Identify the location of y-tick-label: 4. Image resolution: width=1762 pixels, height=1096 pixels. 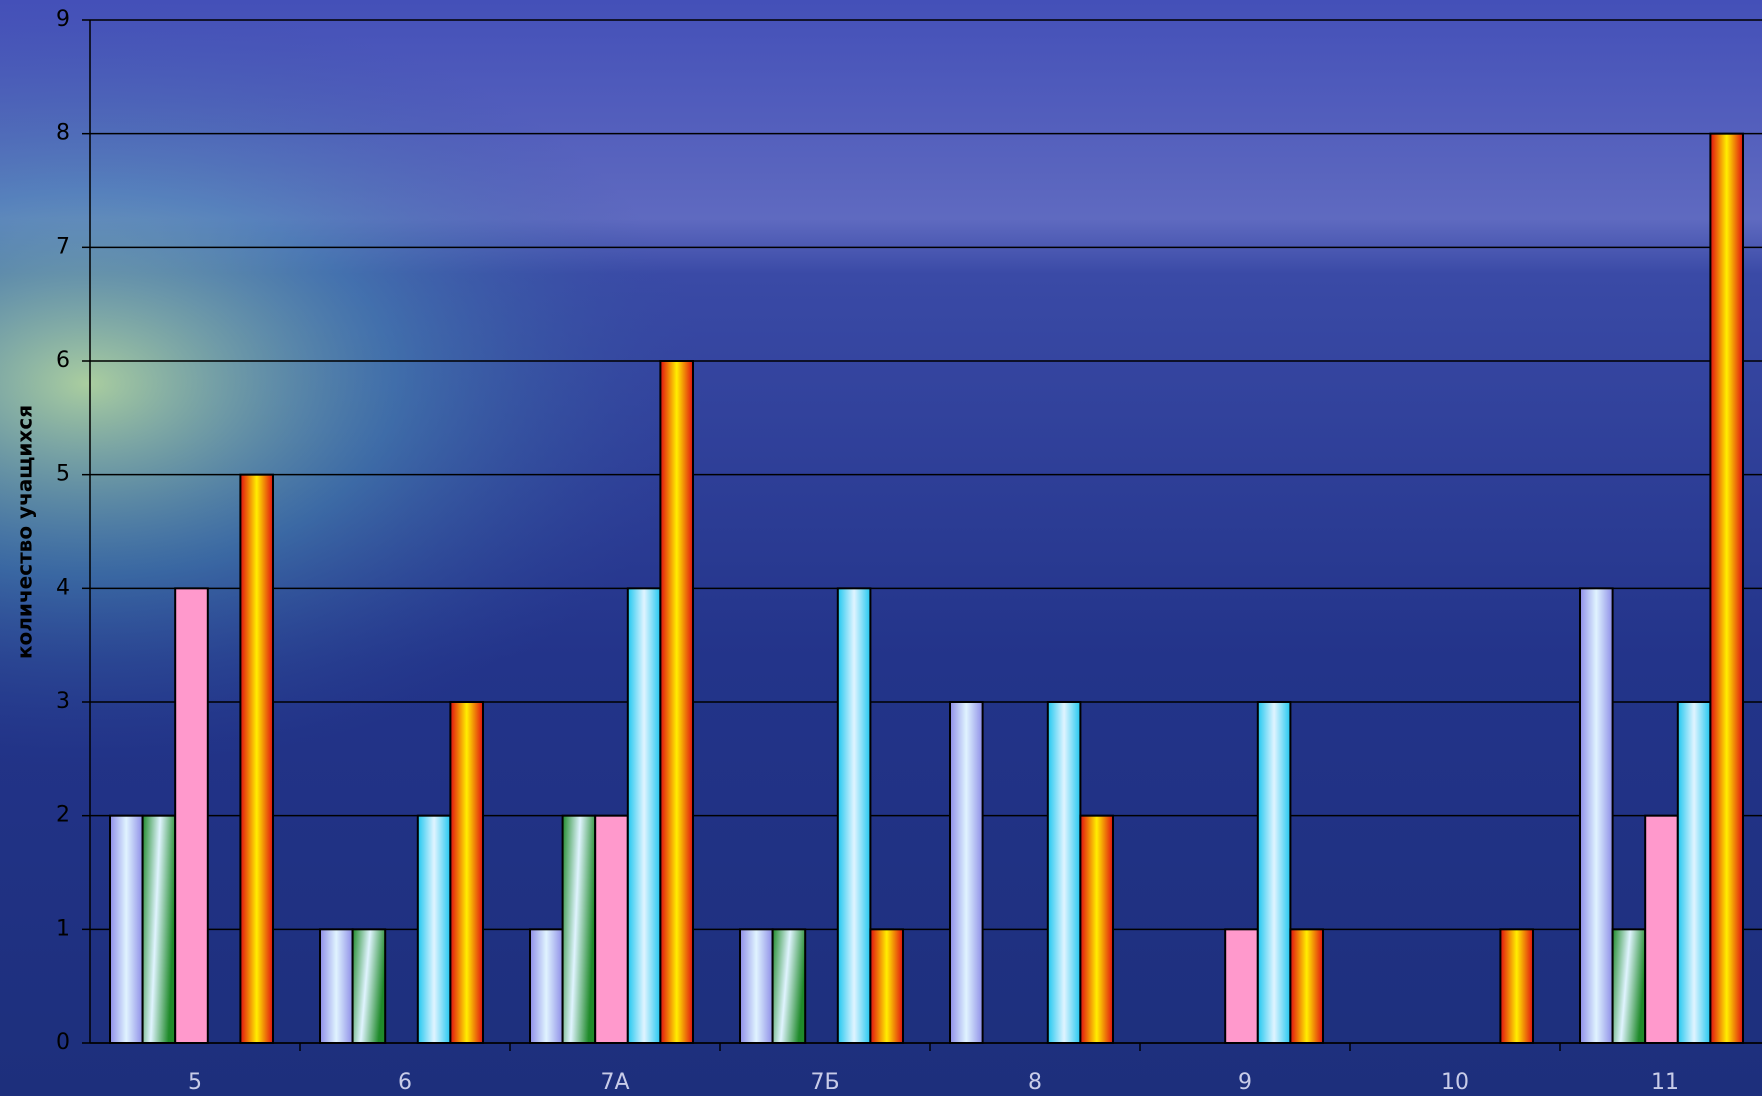
(63, 587).